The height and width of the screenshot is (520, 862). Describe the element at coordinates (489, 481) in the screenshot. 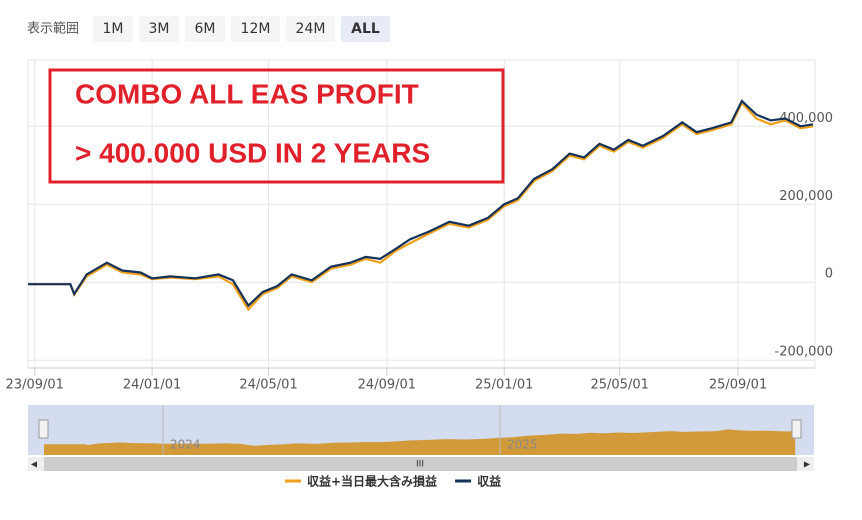

I see `legend-label: 収益` at that location.